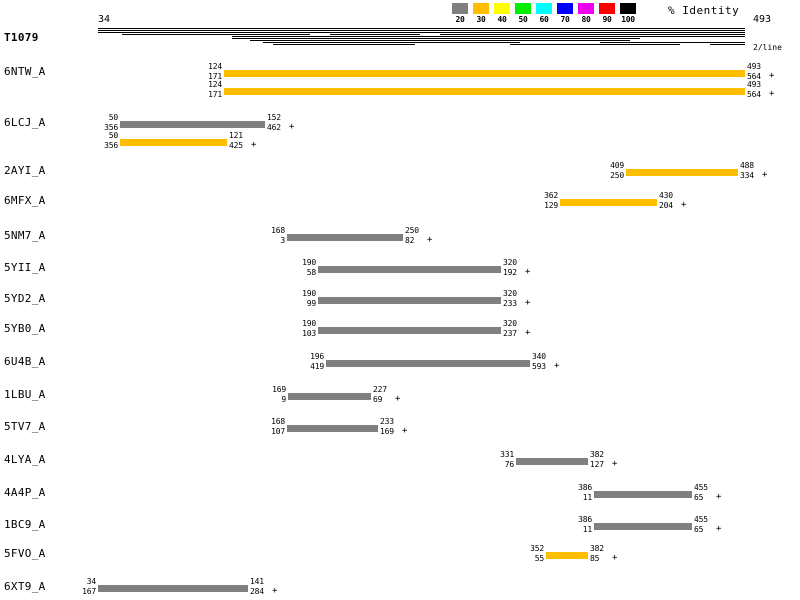  Describe the element at coordinates (378, 399) in the screenshot. I see `hsp-subject-end: 69` at that location.